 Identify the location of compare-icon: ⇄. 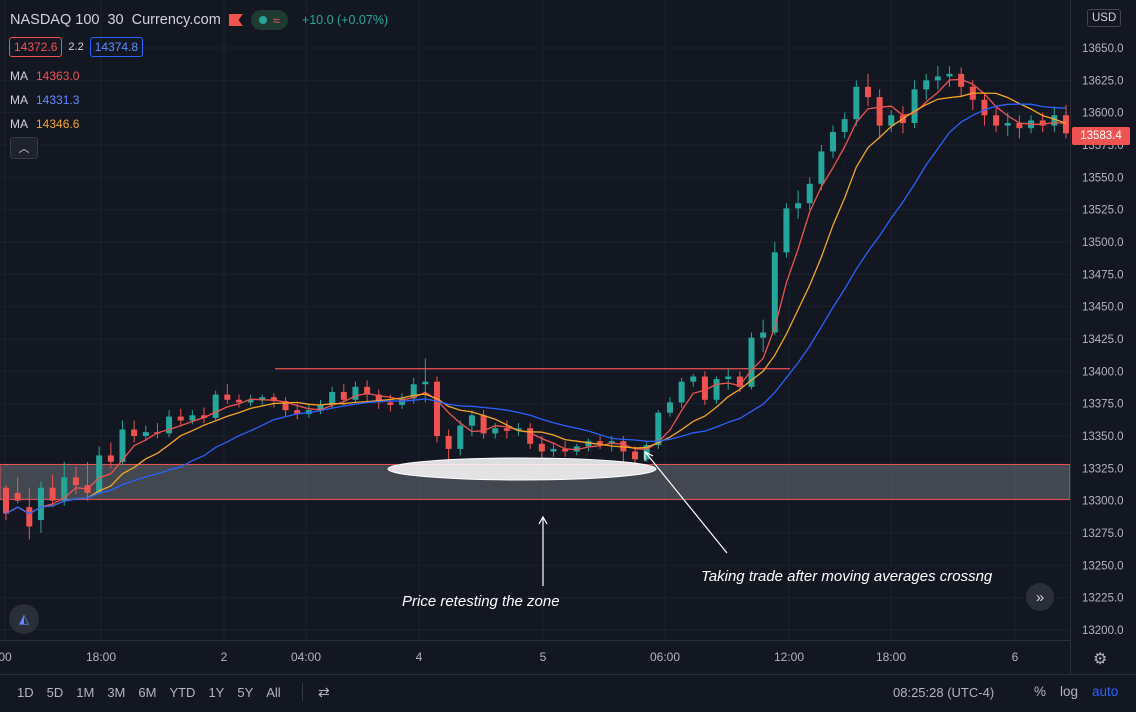
(324, 692).